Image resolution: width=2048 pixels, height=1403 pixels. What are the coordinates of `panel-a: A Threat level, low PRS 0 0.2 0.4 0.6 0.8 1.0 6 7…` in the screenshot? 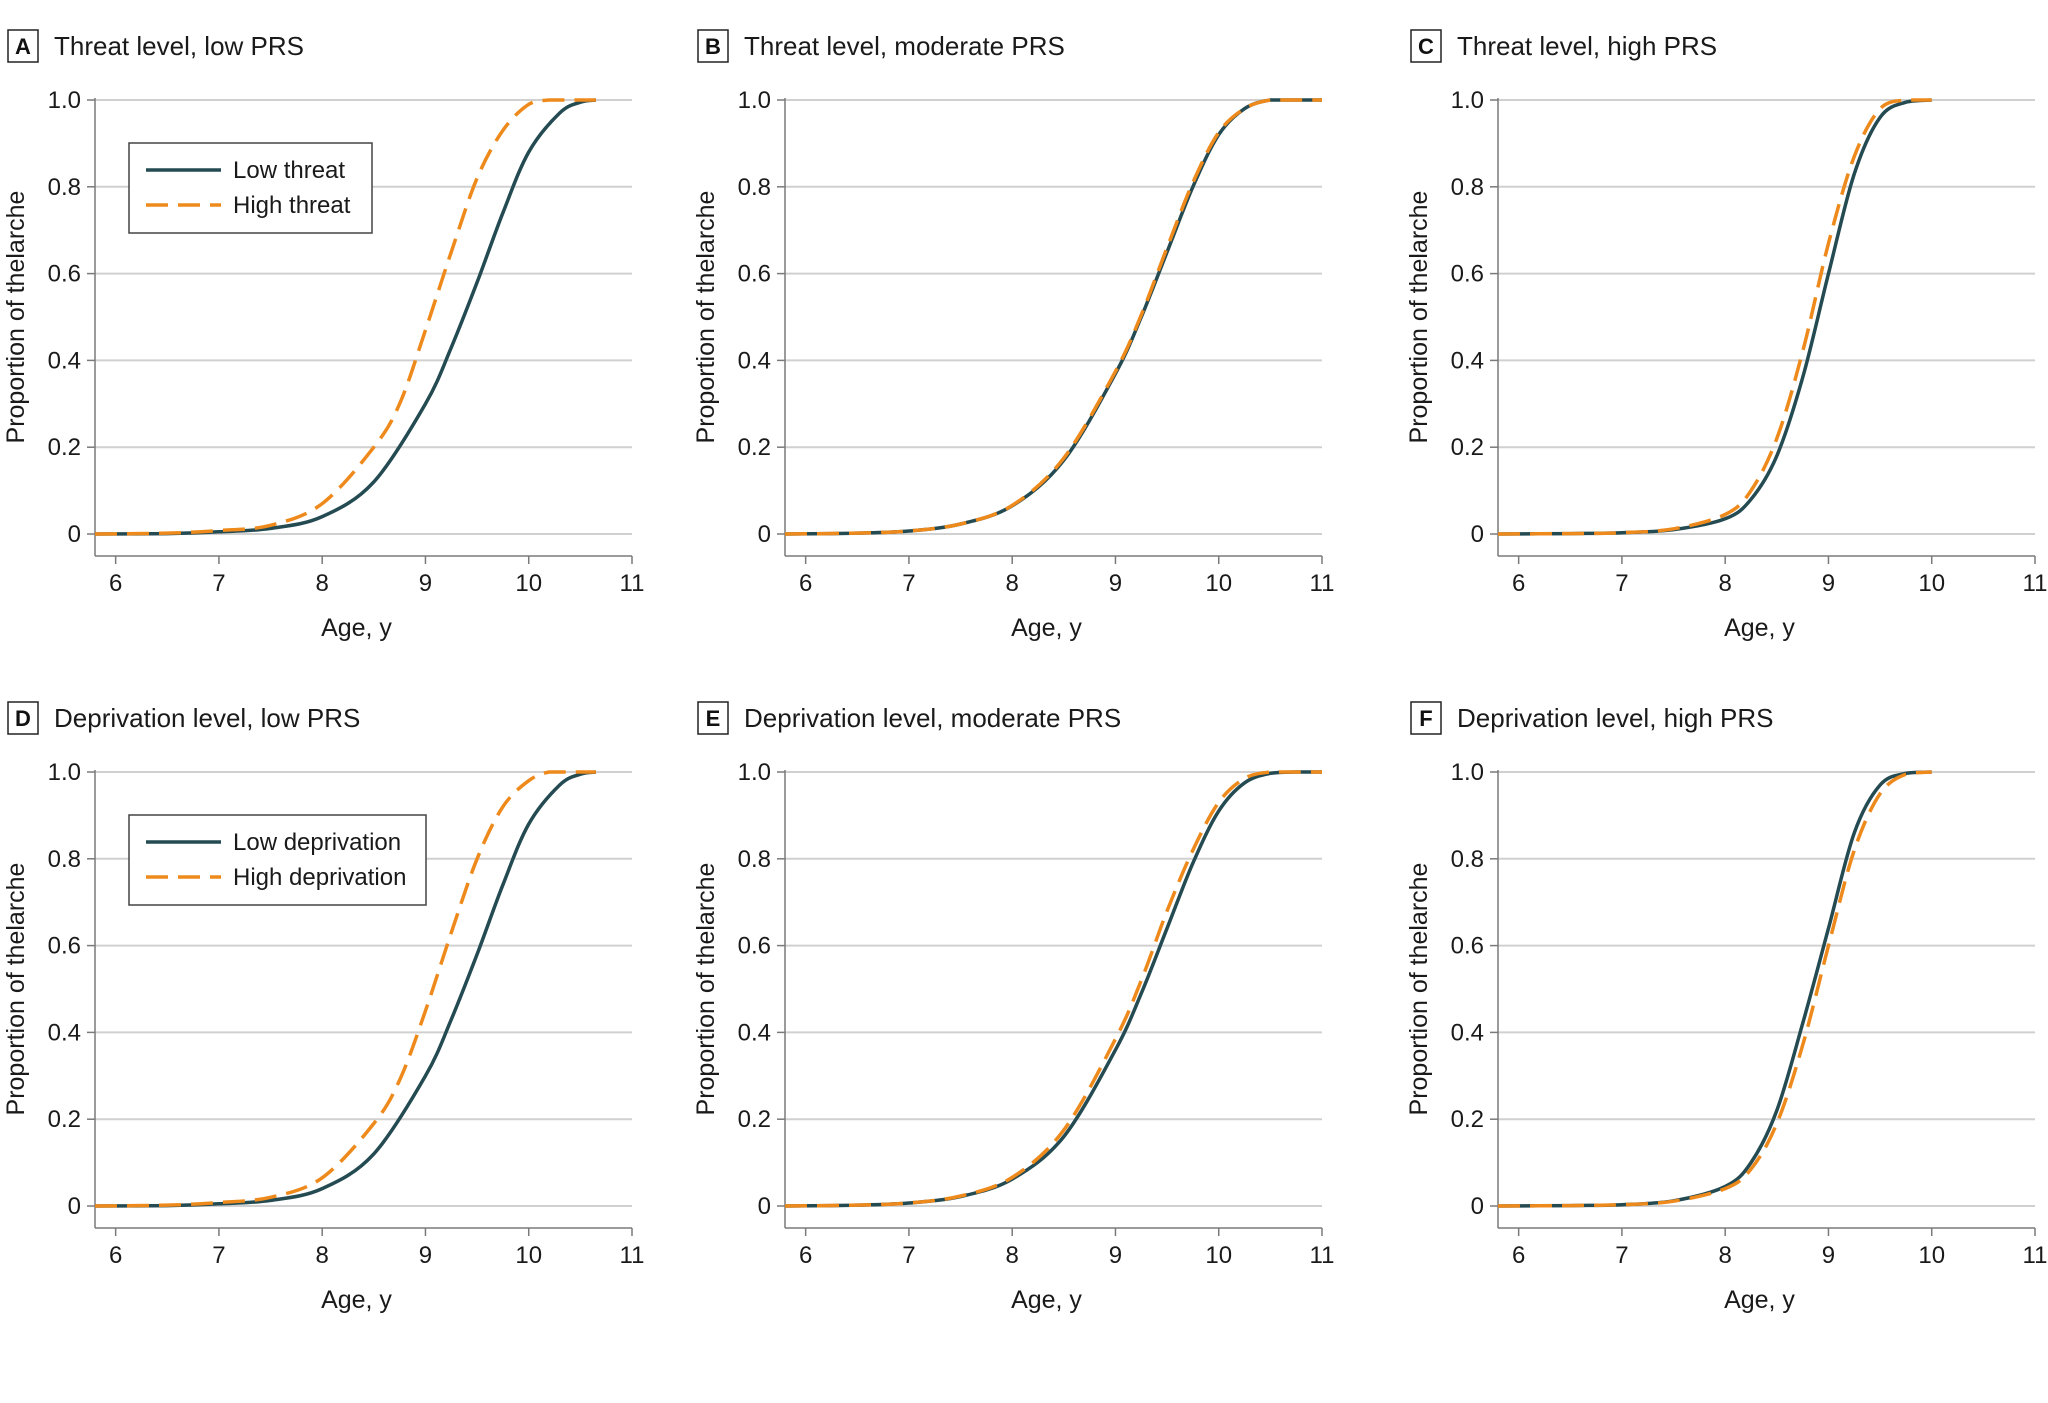 It's located at (323, 335).